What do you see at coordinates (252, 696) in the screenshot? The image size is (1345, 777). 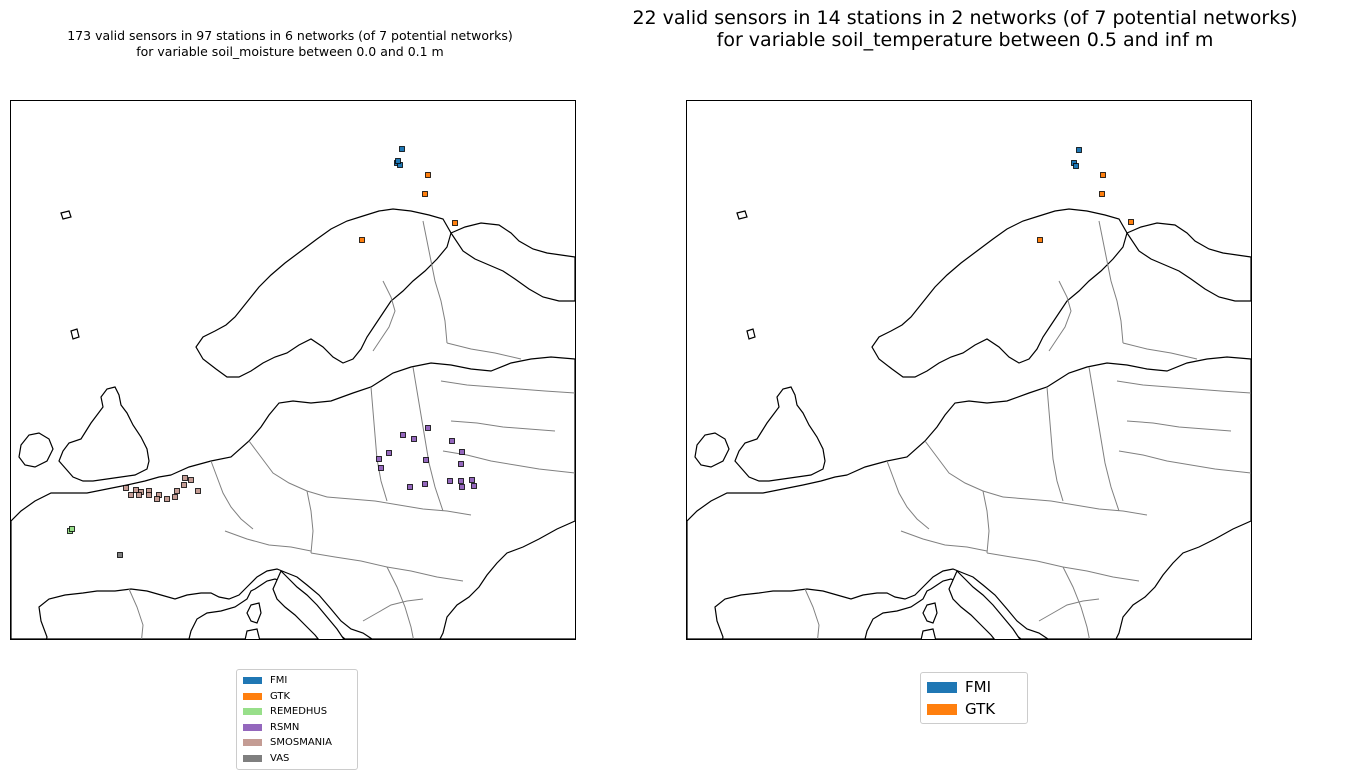 I see `legend-swatch-gtk` at bounding box center [252, 696].